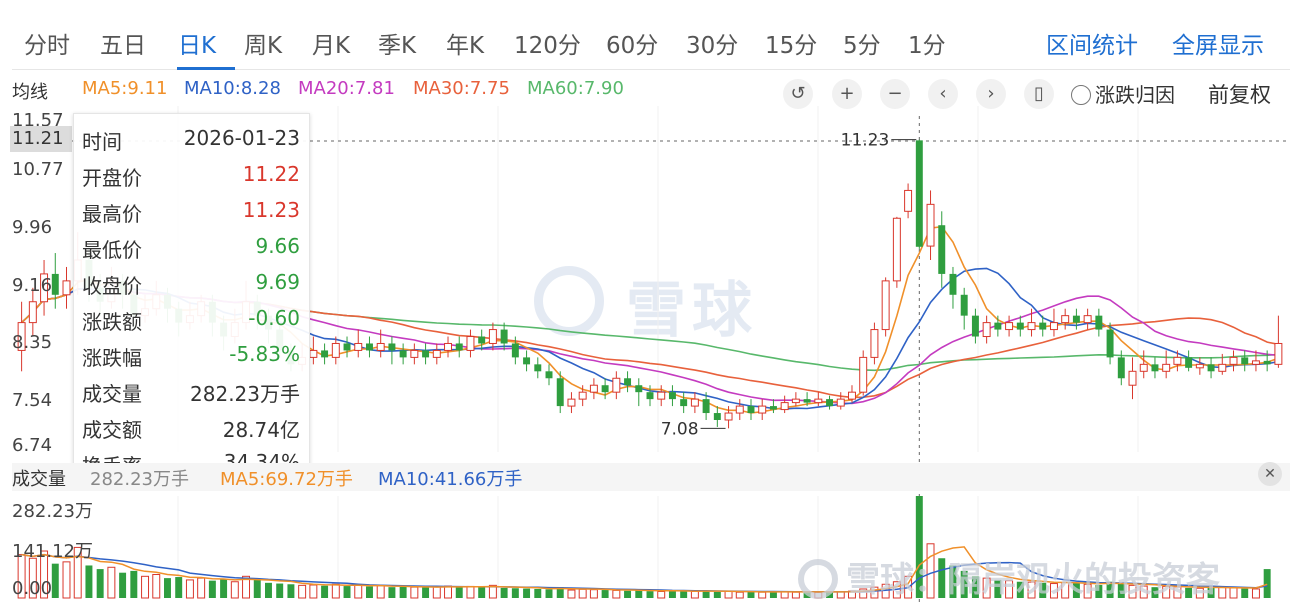 This screenshot has height=610, width=1298. What do you see at coordinates (862, 46) in the screenshot?
I see `tab-5min: 5分` at bounding box center [862, 46].